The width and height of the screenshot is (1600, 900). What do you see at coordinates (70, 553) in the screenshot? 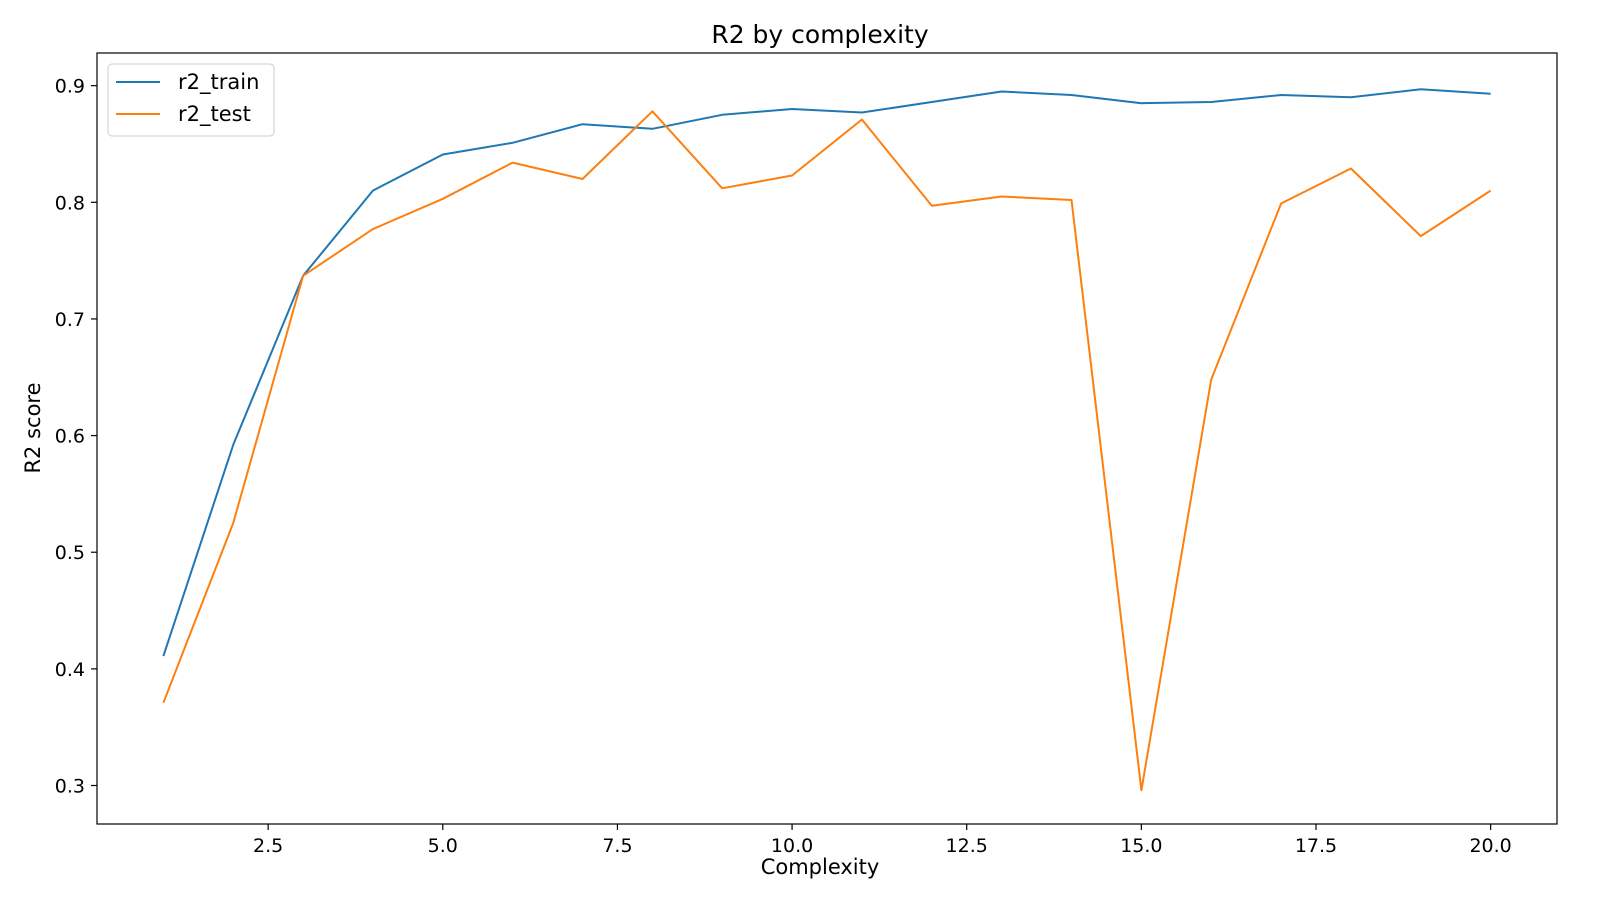
I see `y-tick-label: 0.5` at bounding box center [70, 553].